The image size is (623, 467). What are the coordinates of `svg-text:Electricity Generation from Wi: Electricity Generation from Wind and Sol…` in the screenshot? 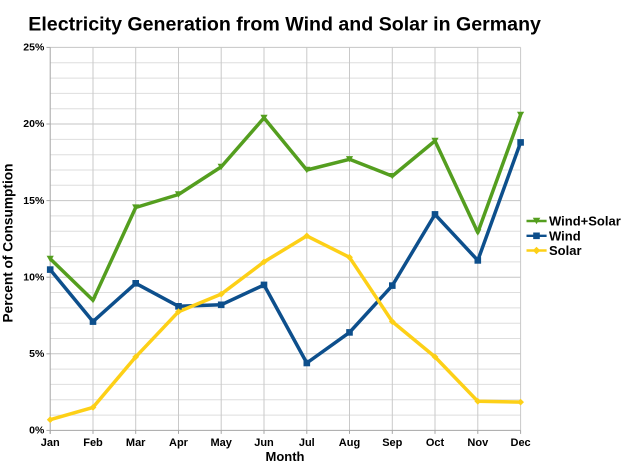 It's located at (284, 25).